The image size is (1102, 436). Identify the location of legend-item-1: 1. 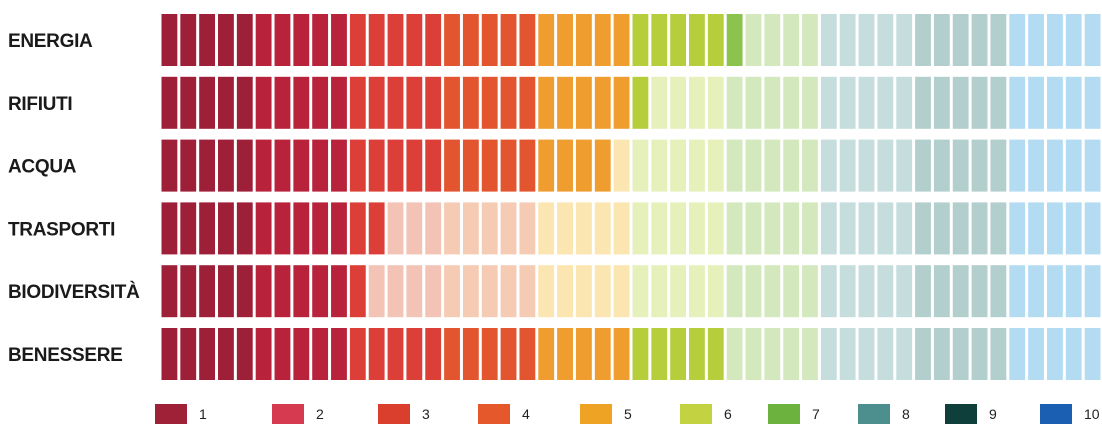
(181, 414).